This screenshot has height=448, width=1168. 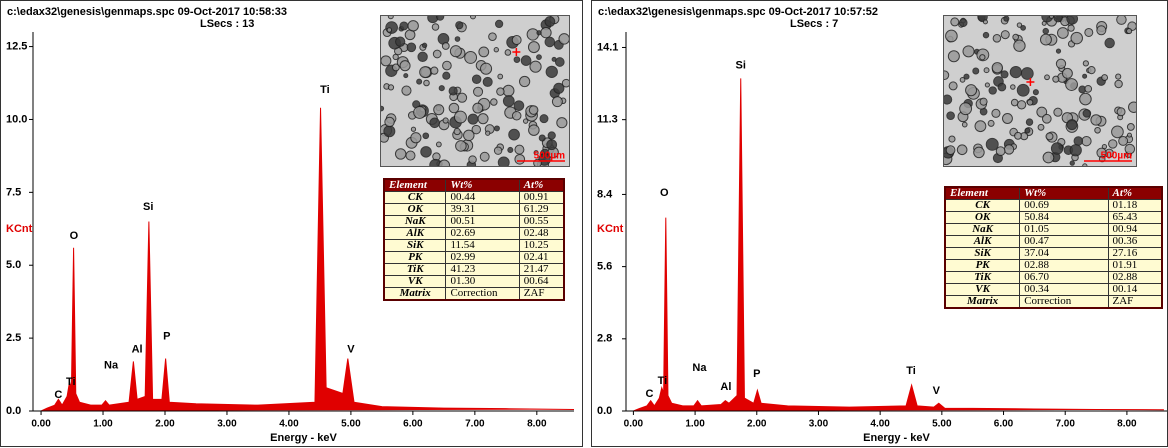 I want to click on table-row: PK 02.99 02.41, so click(x=474, y=257).